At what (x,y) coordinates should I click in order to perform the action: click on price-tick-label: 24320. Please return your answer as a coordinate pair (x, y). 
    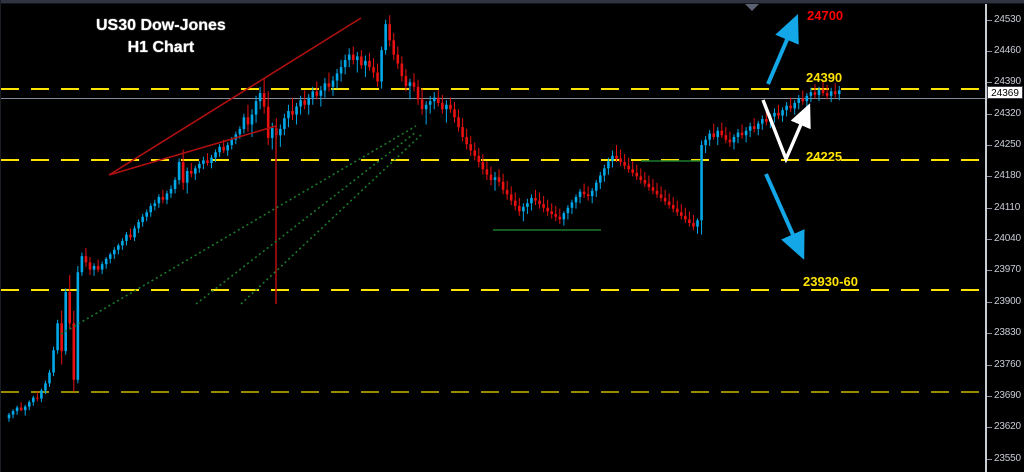
    Looking at the image, I should click on (1007, 113).